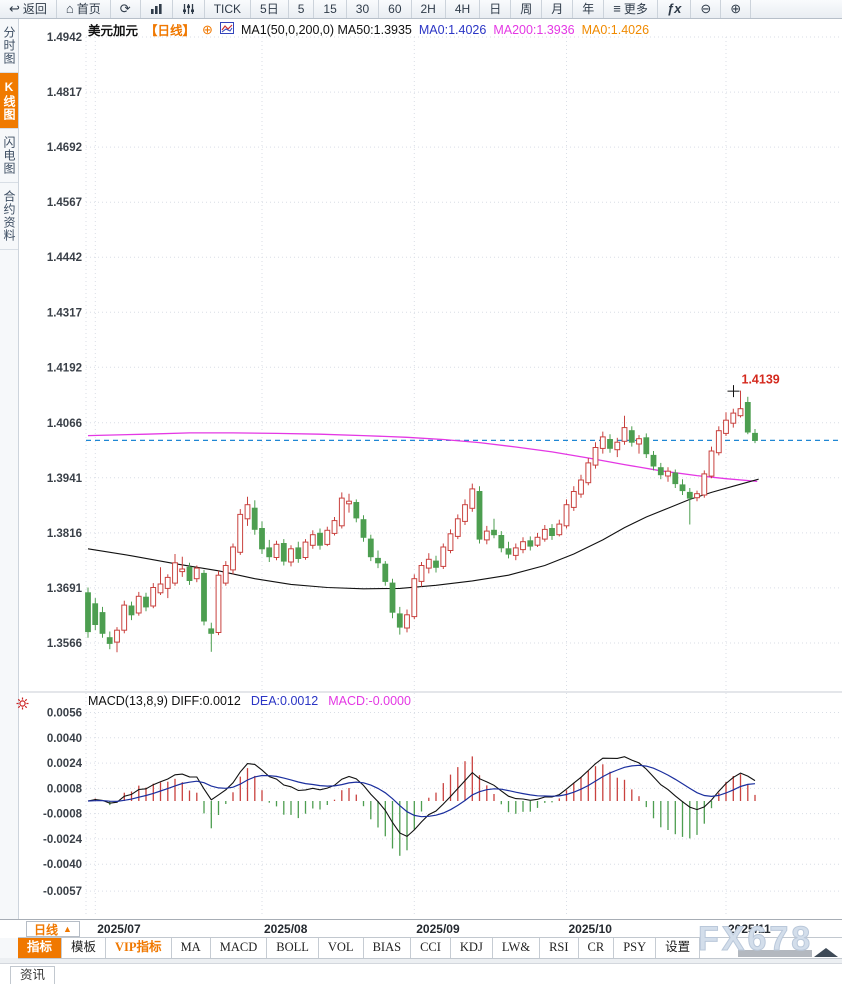  Describe the element at coordinates (559, 948) in the screenshot. I see `tab-RSI: RSI` at that location.